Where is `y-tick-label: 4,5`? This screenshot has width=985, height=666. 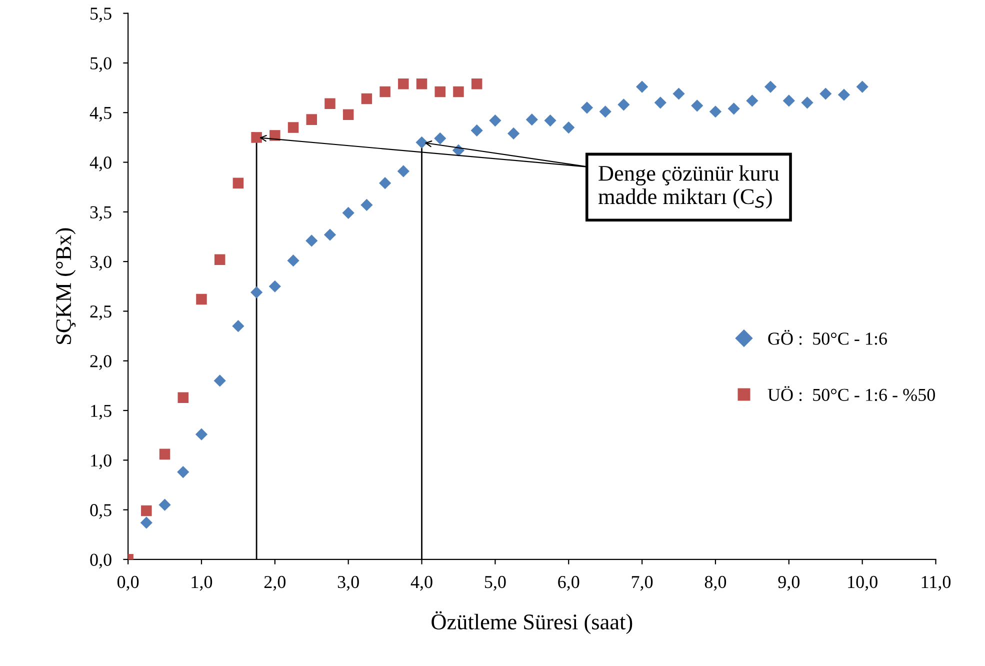
y-tick-label: 4,5 is located at coordinates (101, 114).